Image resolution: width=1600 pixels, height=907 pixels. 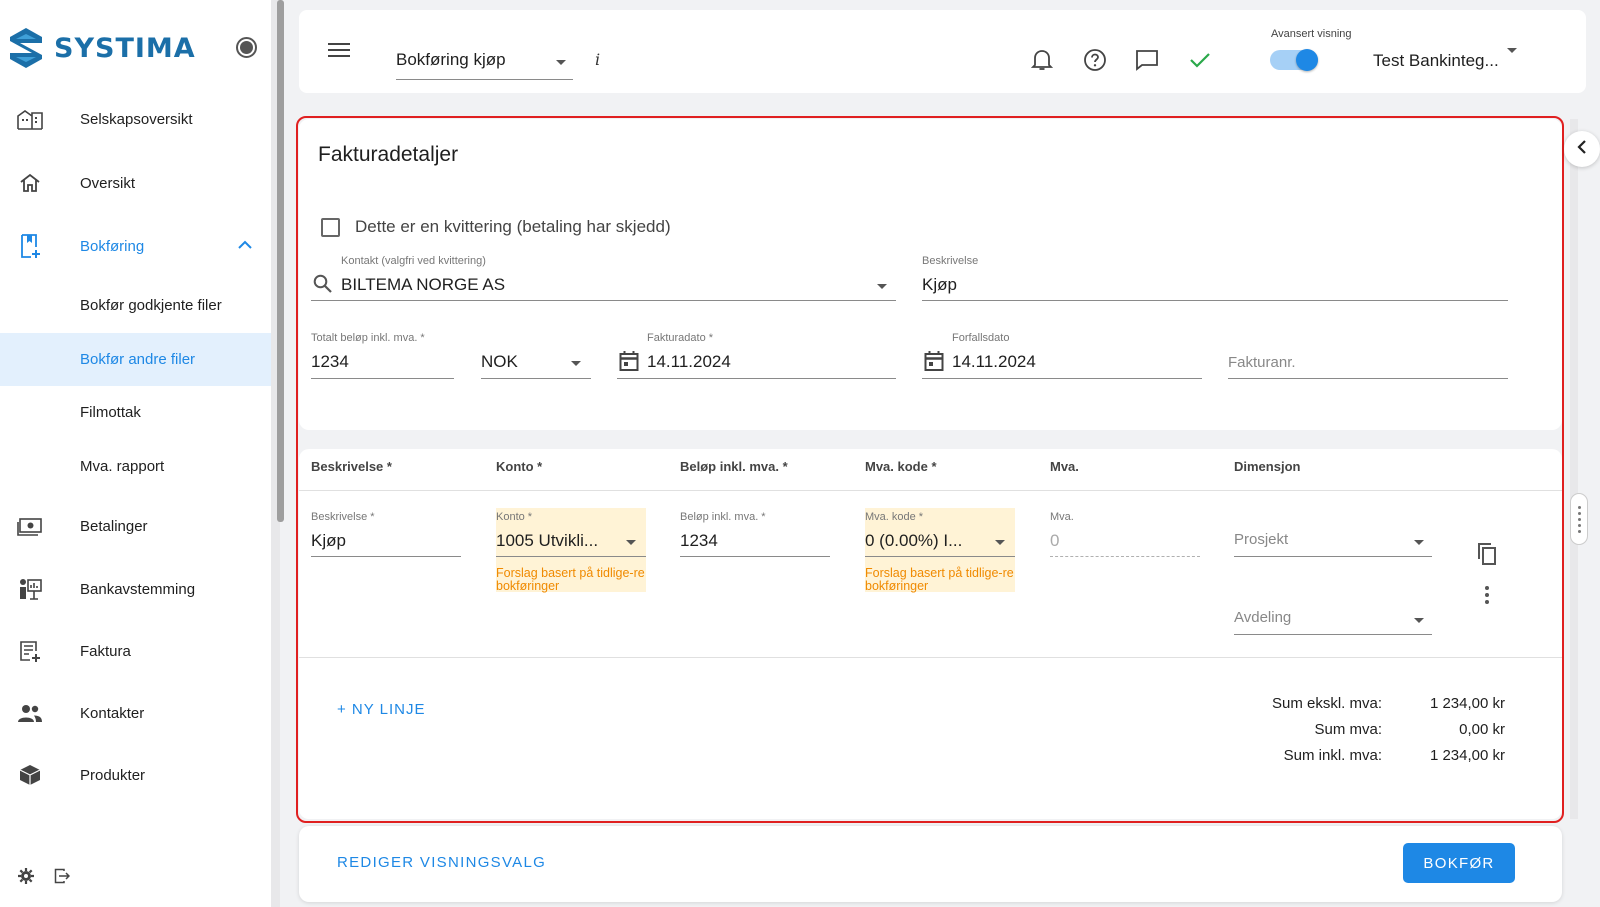 What do you see at coordinates (1200, 60) in the screenshot?
I see `checkmark-icon` at bounding box center [1200, 60].